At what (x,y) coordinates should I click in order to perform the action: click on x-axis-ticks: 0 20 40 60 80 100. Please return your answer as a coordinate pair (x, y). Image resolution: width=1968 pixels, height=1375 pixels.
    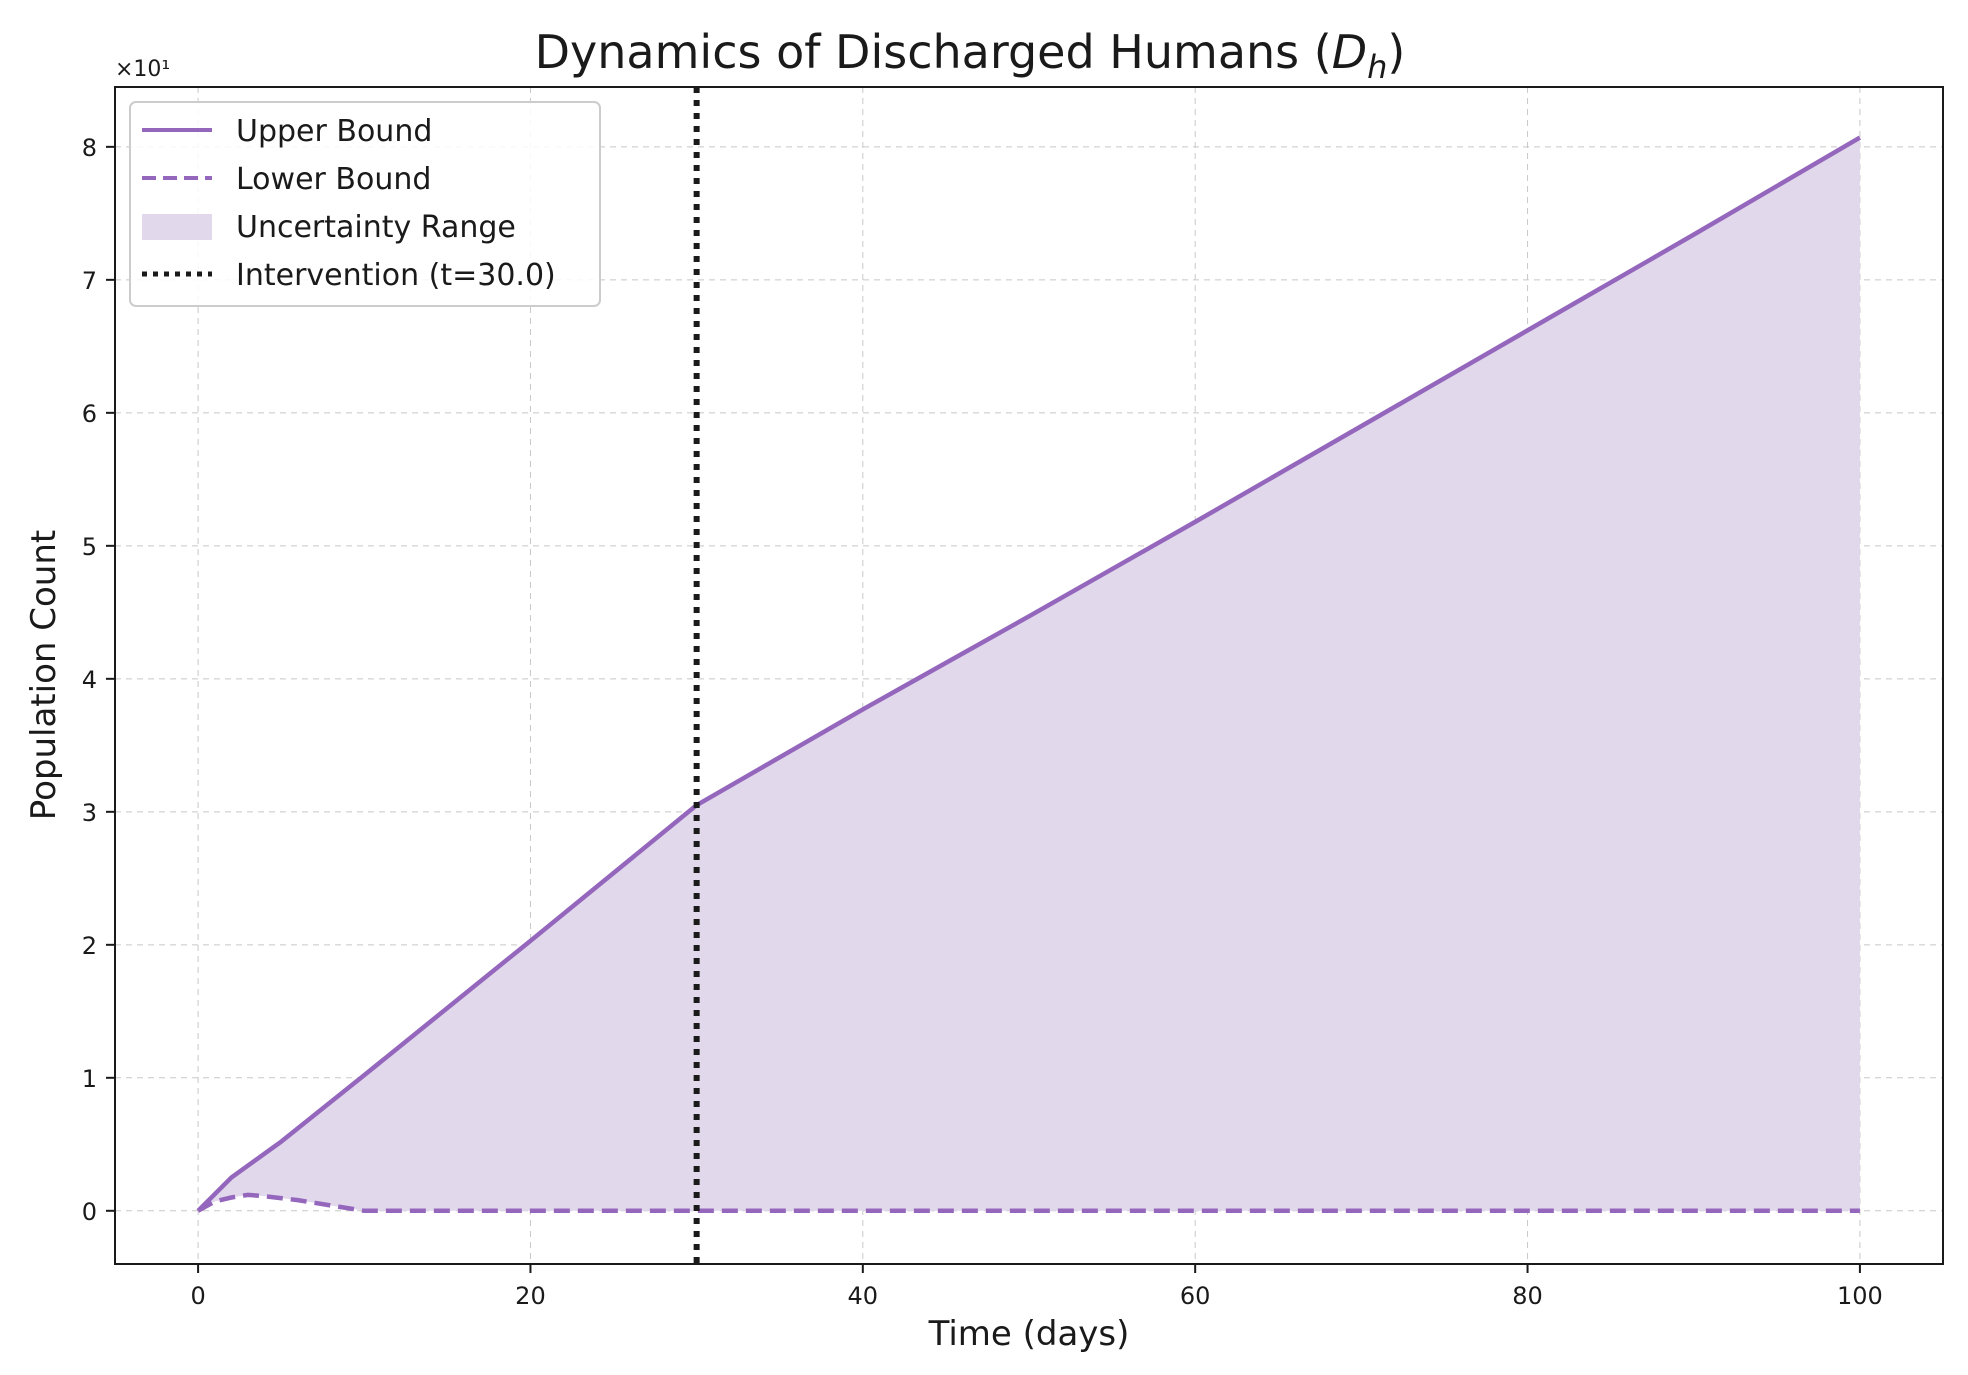
    Looking at the image, I should click on (1036, 1287).